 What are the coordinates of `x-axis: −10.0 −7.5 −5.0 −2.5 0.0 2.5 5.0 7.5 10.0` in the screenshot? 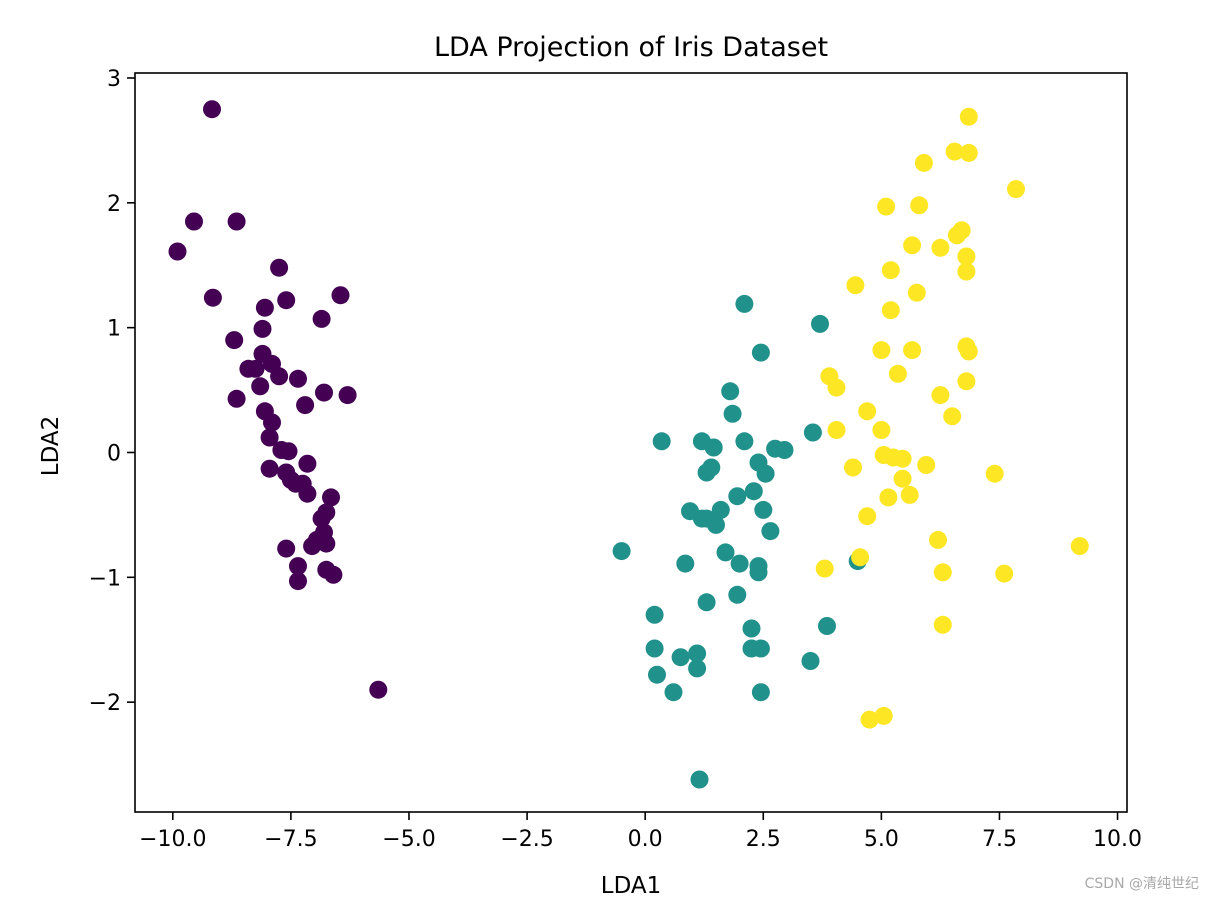 It's located at (640, 832).